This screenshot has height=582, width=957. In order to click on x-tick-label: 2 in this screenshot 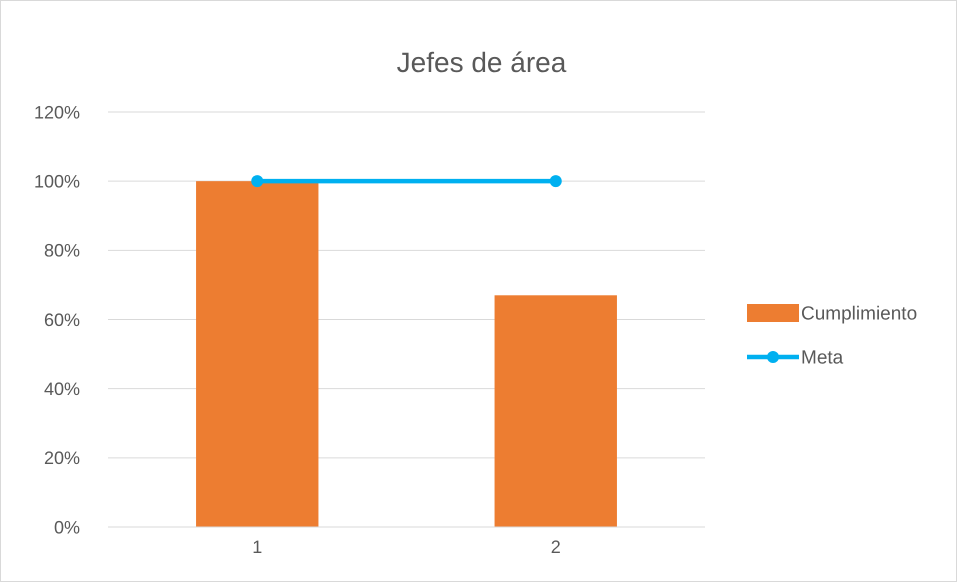, I will do `click(555, 547)`.